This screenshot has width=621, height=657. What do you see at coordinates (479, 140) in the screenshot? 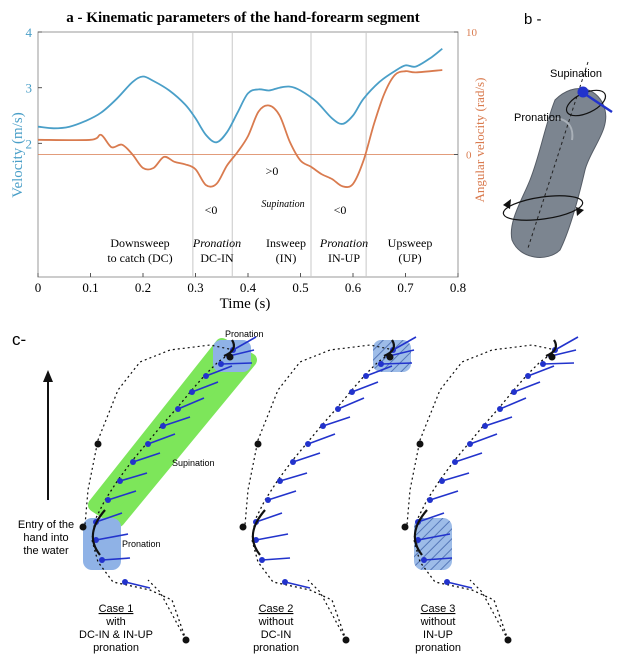
I see `y-right-axis-label: Angular velocity (rad/s)` at bounding box center [479, 140].